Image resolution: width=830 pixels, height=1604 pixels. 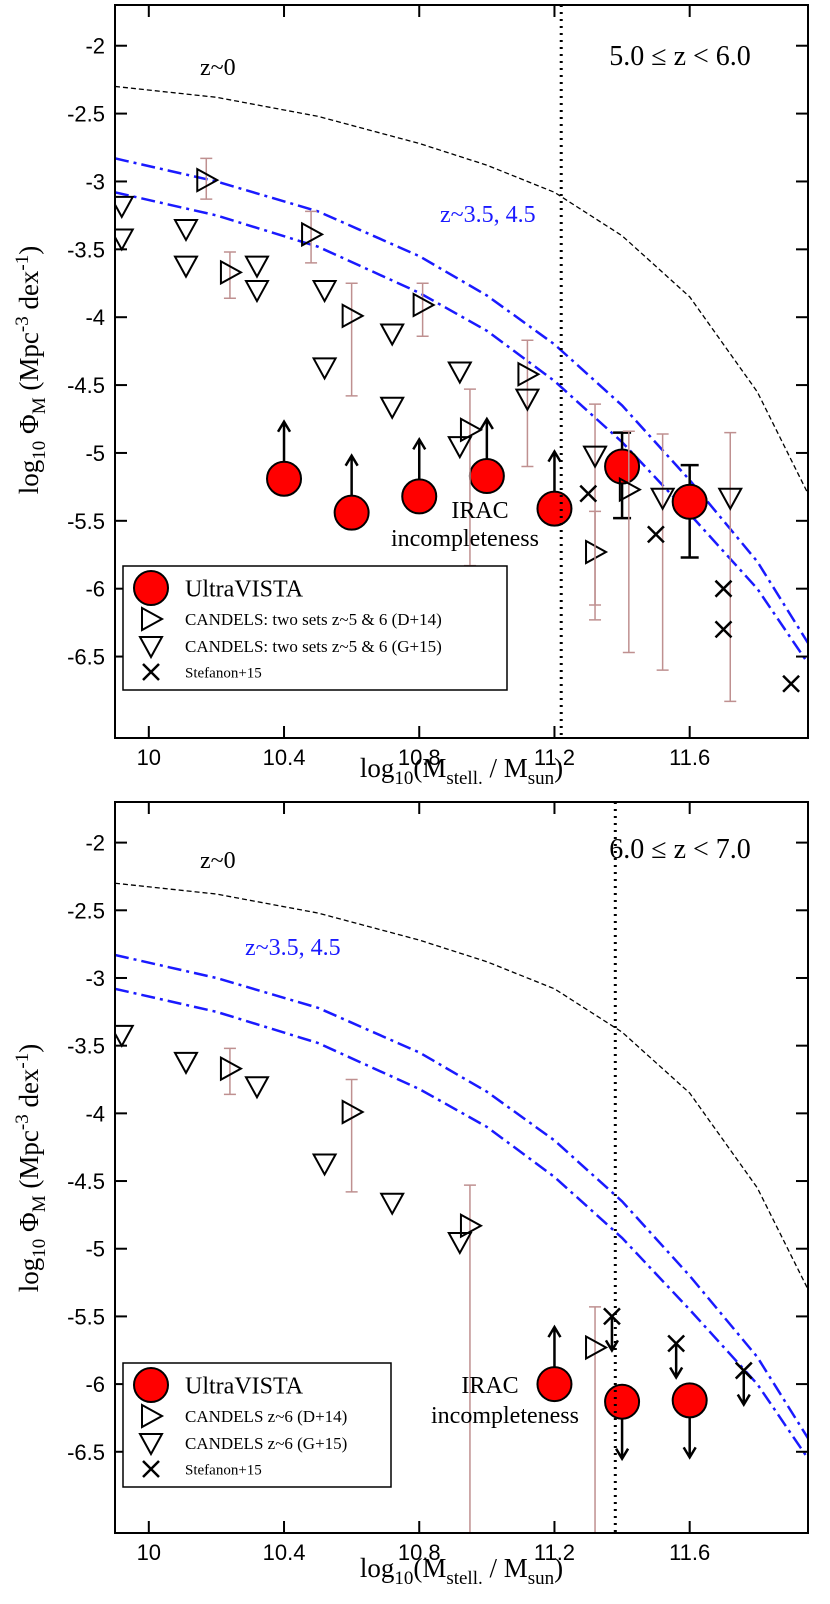 I want to click on y-tick-label: -6, so click(x=95, y=589).